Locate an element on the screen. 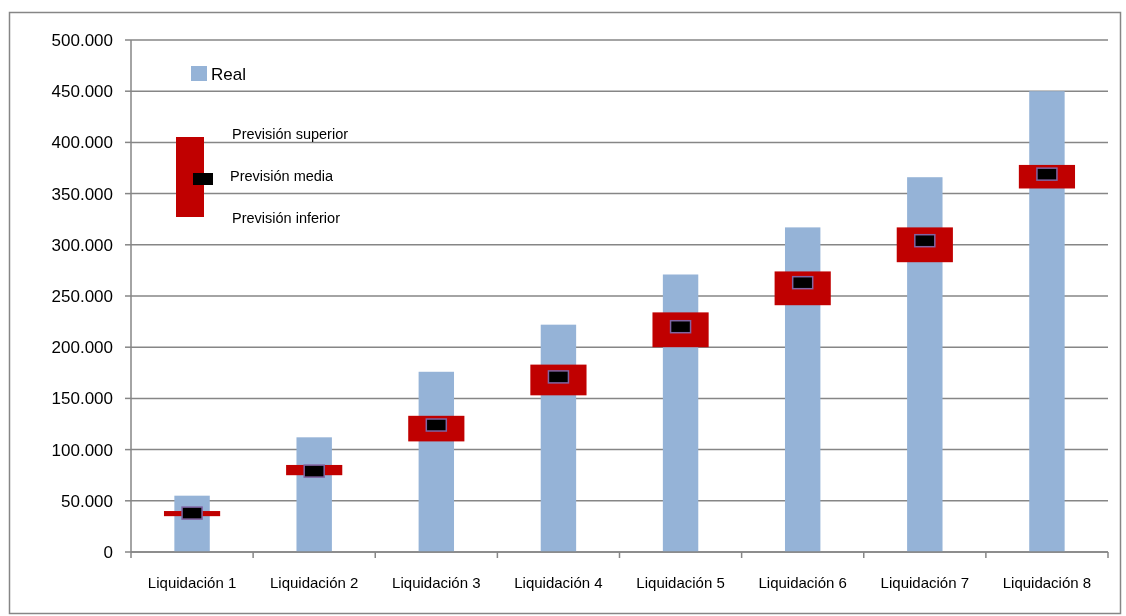 The width and height of the screenshot is (1126, 616). x-tick-label: Liquidación 8 is located at coordinates (1047, 582).